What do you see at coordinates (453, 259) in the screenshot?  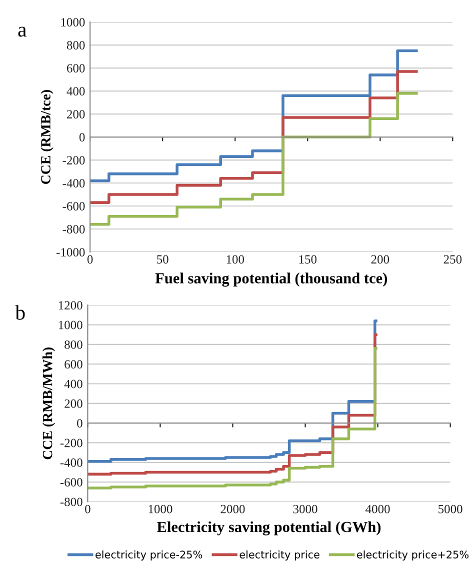 I see `x-tick-label: 250` at bounding box center [453, 259].